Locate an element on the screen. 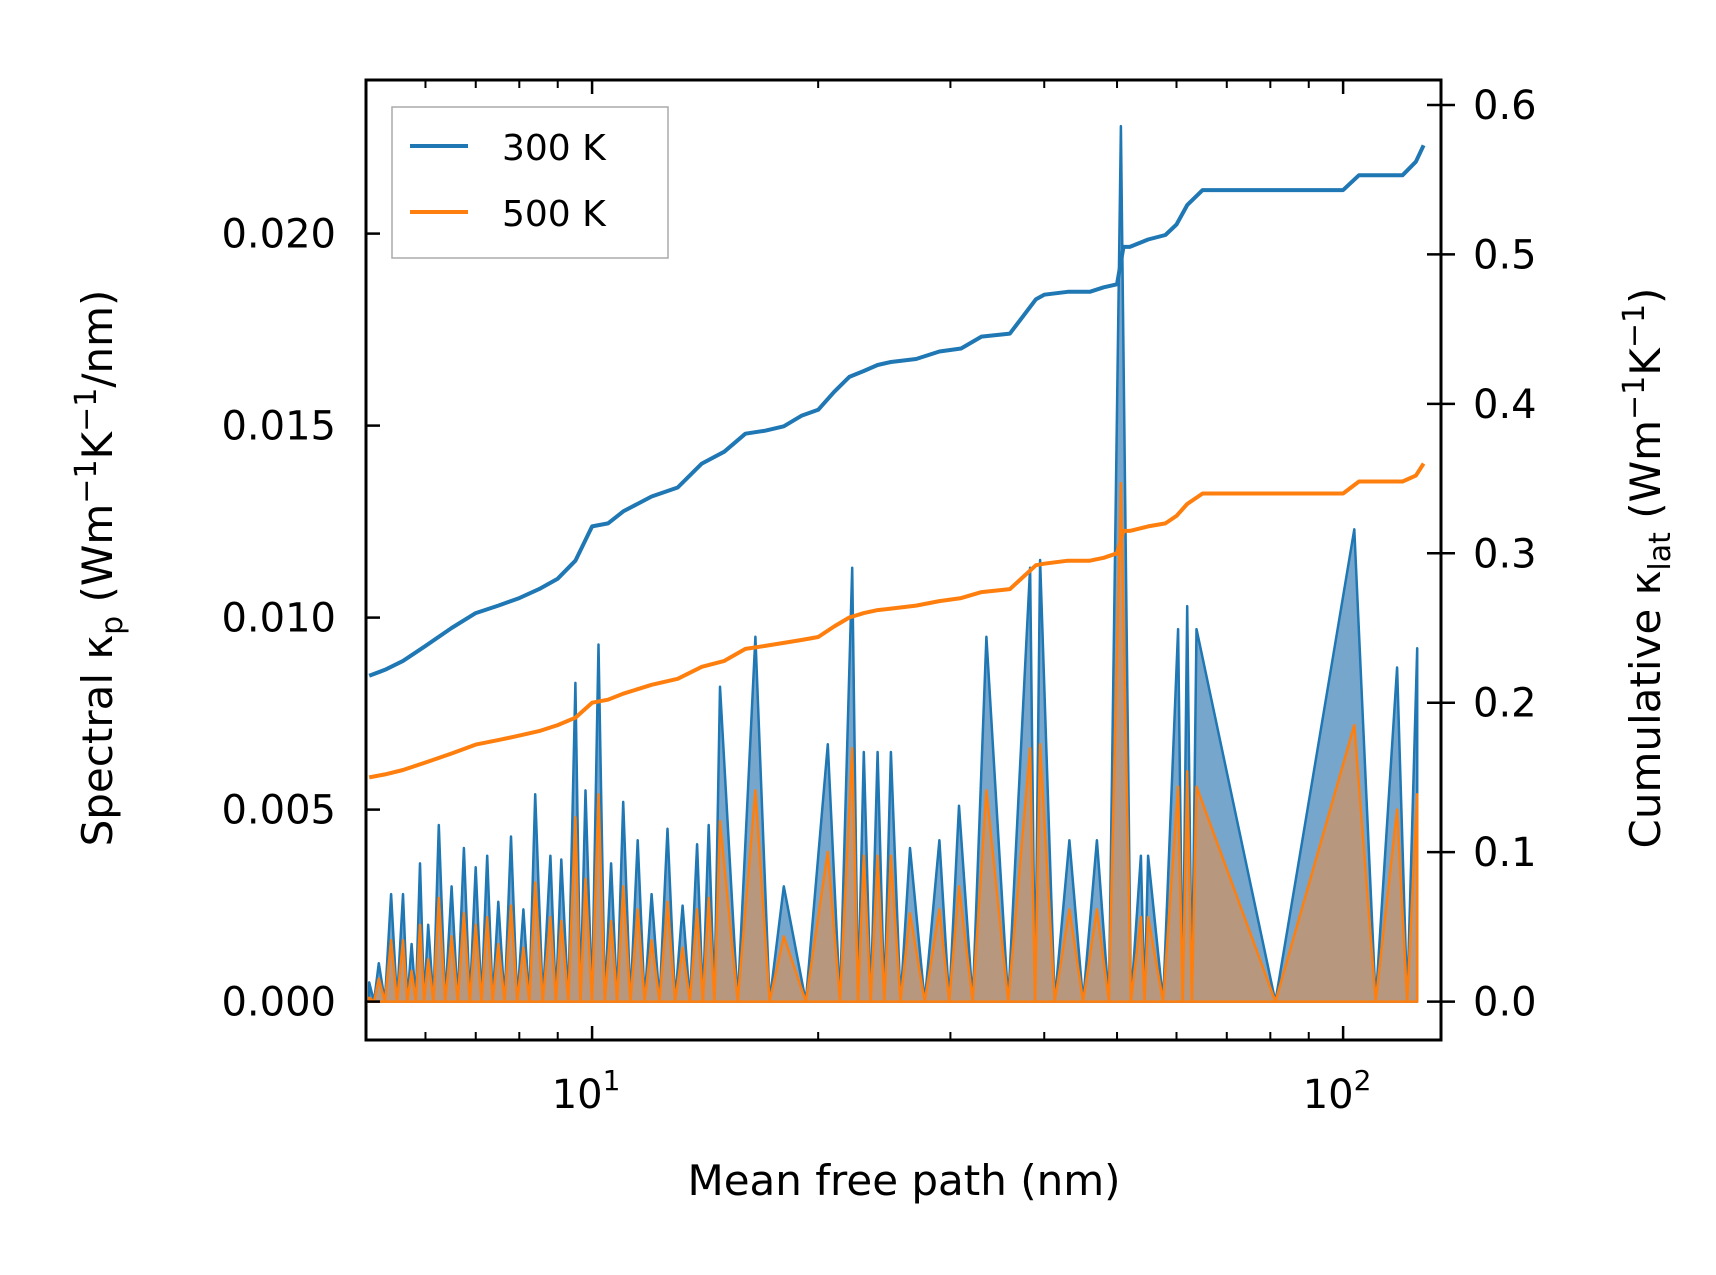 The width and height of the screenshot is (1716, 1275). y-right-tick-label: 0.6 is located at coordinates (1505, 106).